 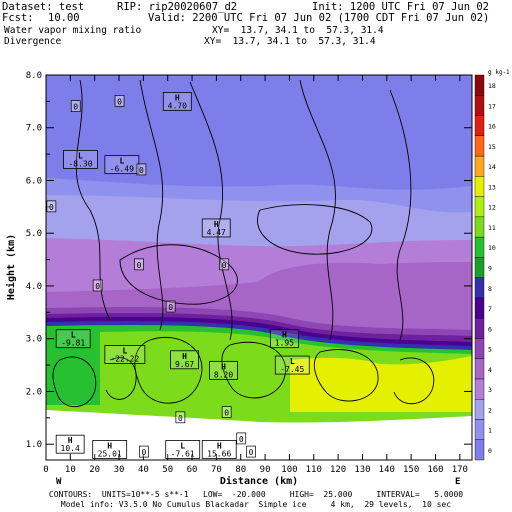 I want to click on x-axis-label: Distance (km), so click(x=259, y=481).